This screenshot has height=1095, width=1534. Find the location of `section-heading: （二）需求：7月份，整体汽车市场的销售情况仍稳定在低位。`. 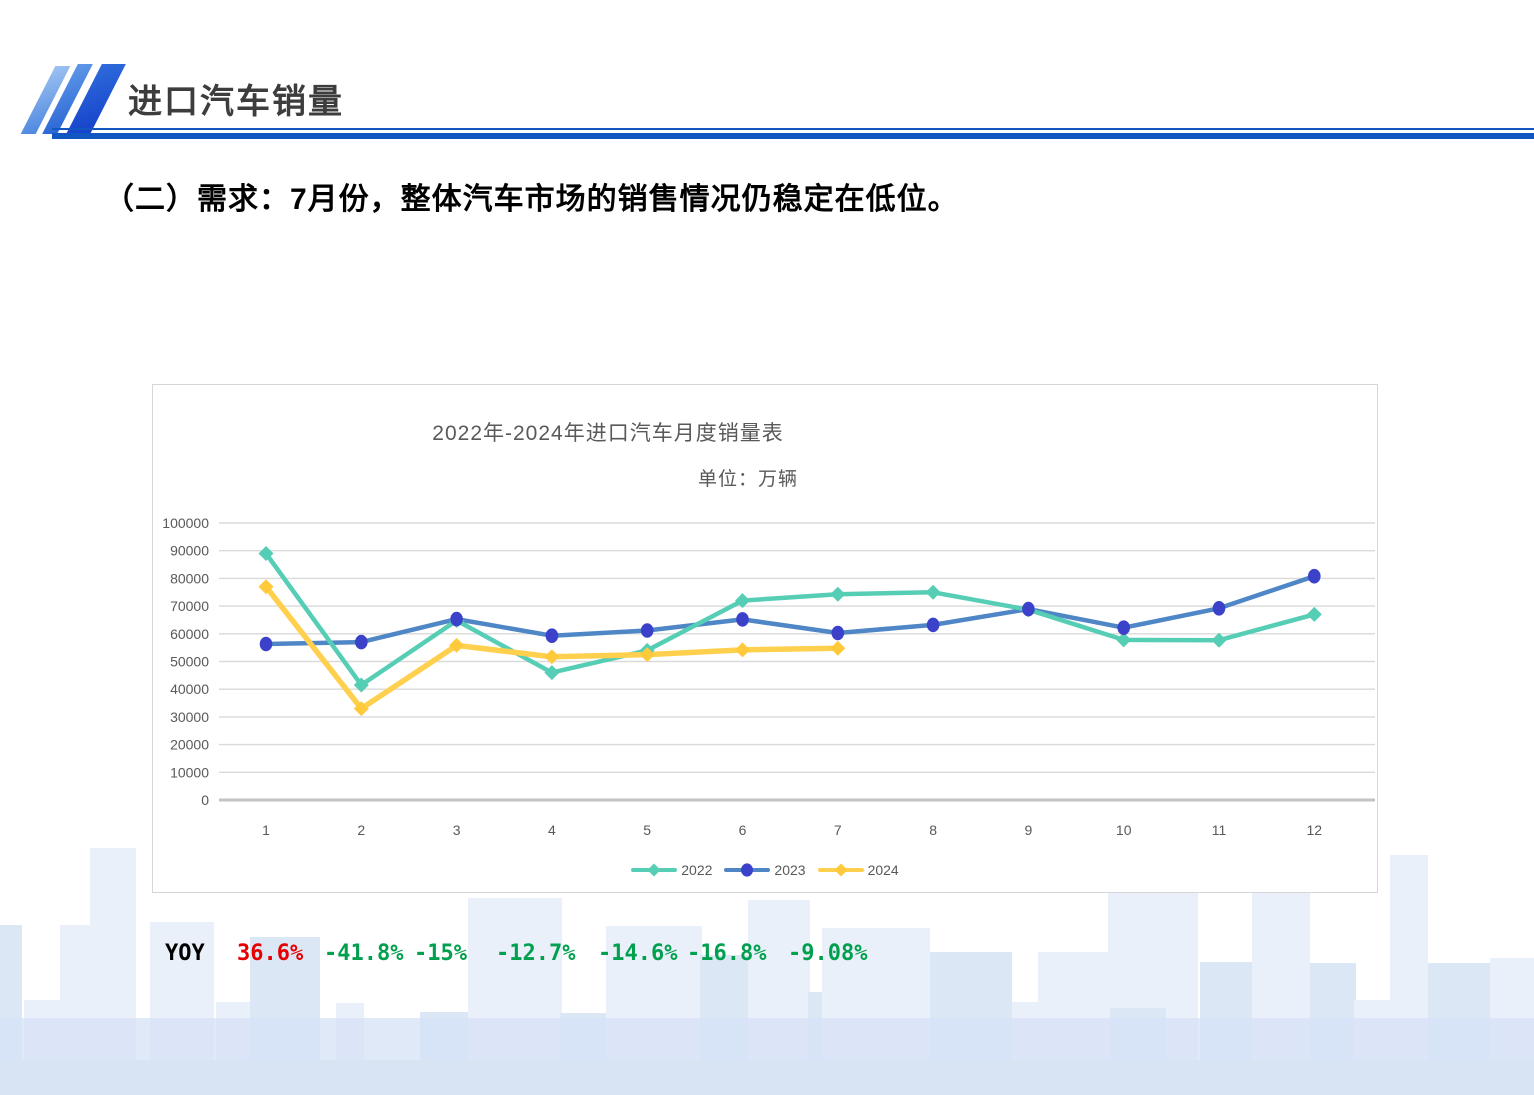

section-heading: （二）需求：7月份，整体汽车市场的销售情况仍稳定在低位。 is located at coordinates (531, 199).